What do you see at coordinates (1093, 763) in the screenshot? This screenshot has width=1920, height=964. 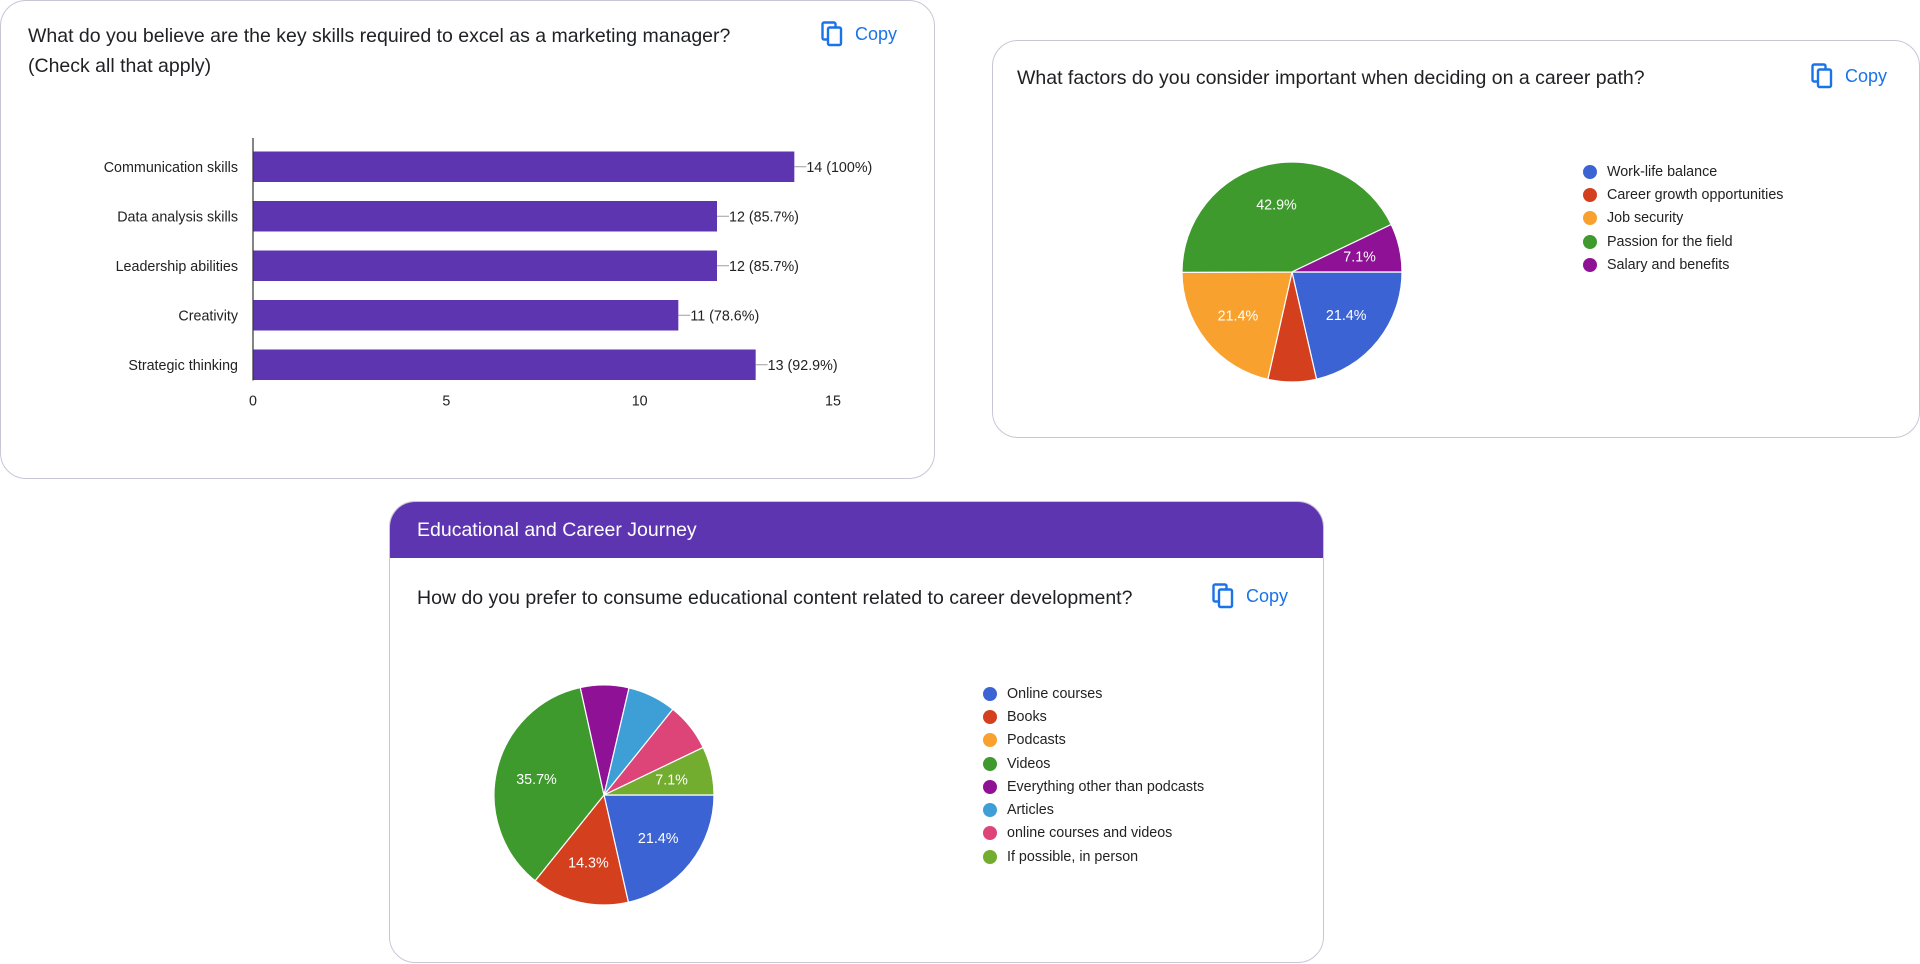 I see `legend-item: Videos` at bounding box center [1093, 763].